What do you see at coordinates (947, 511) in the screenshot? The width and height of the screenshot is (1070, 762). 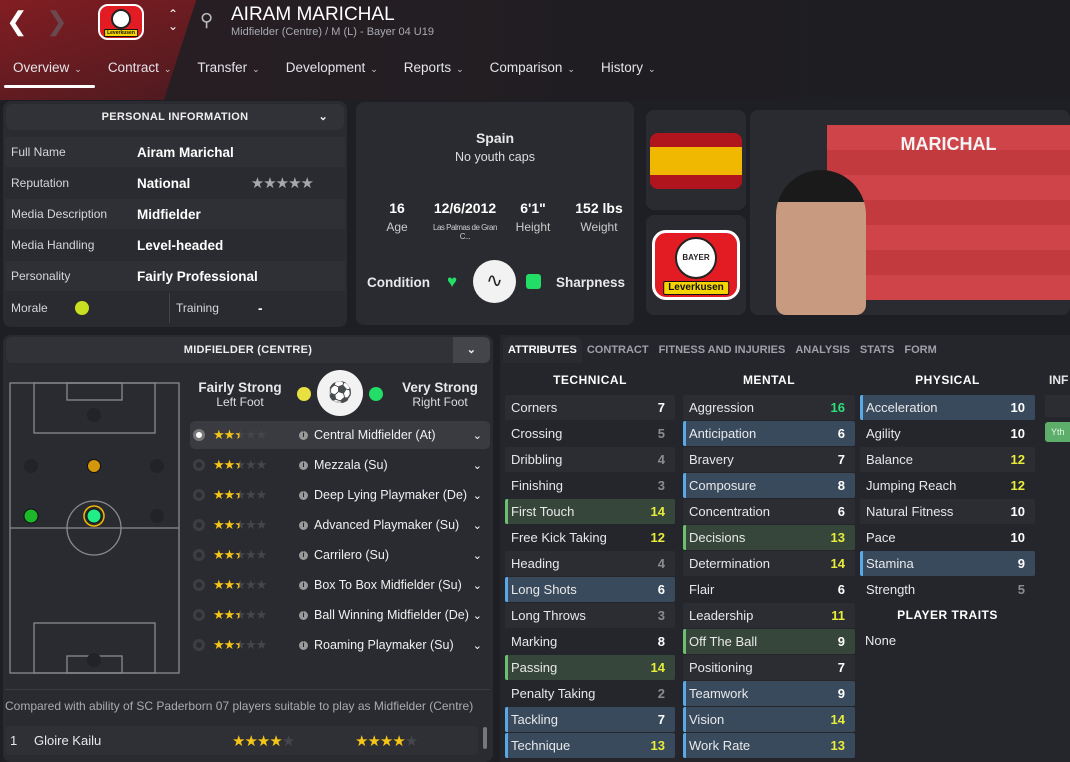 I see `attribute-natural-fitness: Natural Fitness 10` at bounding box center [947, 511].